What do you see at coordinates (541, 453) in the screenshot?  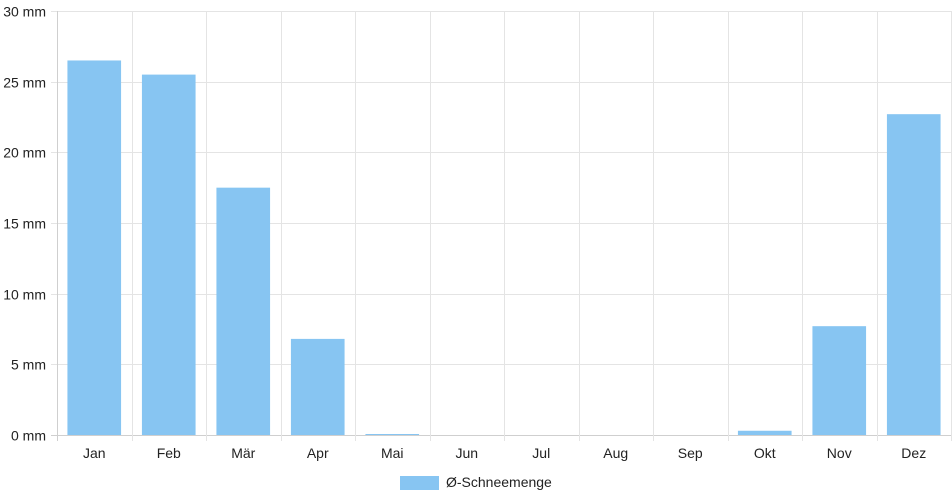 I see `x-tick-label: Jul` at bounding box center [541, 453].